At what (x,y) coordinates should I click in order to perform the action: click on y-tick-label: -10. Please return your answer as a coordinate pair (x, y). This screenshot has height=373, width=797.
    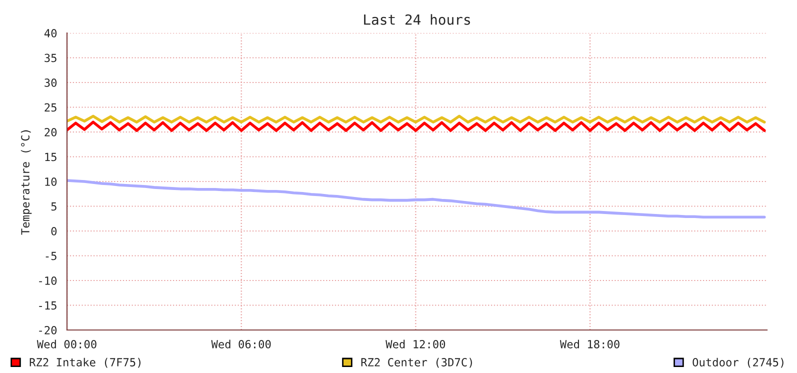
    Looking at the image, I should click on (48, 280).